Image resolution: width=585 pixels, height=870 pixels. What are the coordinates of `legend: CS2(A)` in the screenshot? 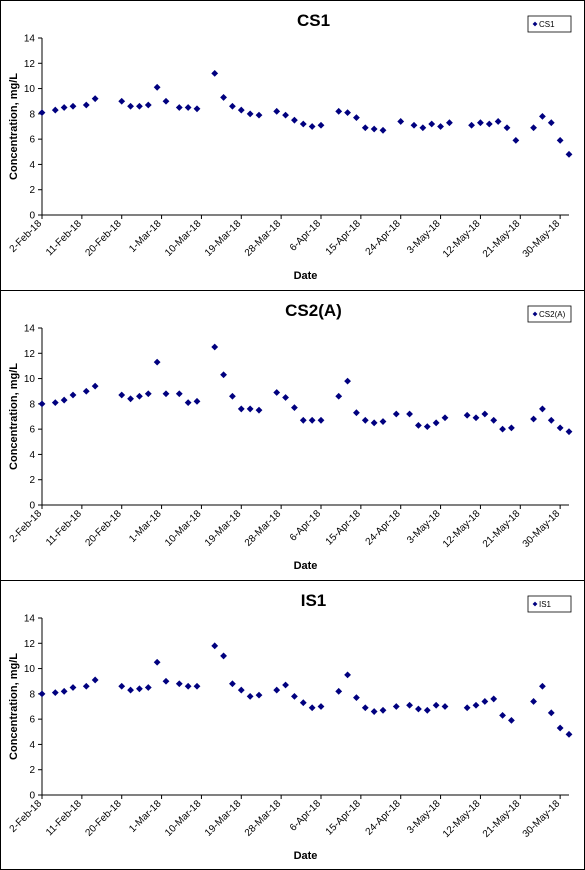 It's located at (549, 314).